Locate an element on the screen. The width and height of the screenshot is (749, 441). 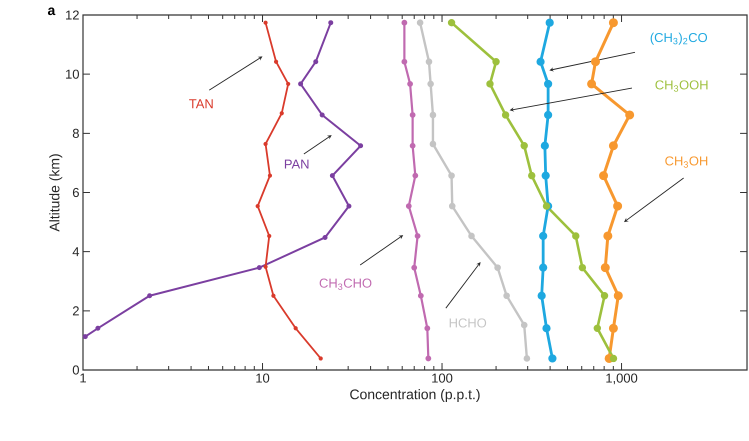
y-tick-label: 12 is located at coordinates (72, 15).